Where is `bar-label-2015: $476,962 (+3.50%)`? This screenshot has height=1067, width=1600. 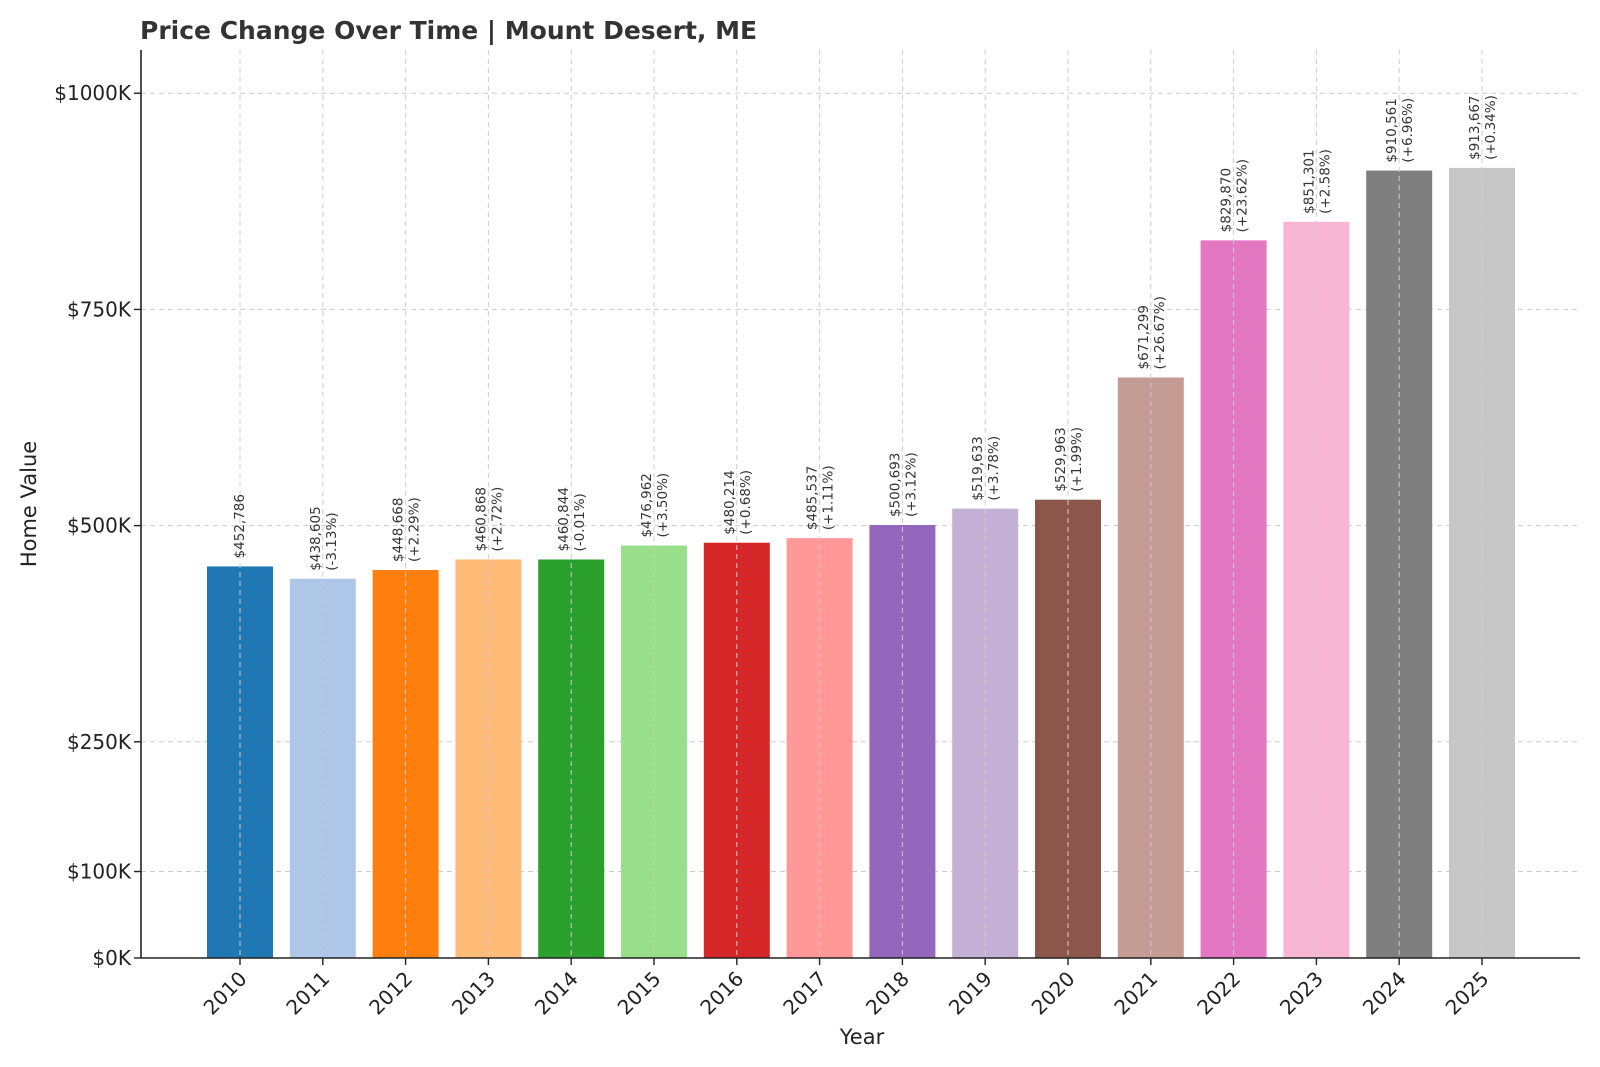
bar-label-2015: $476,962 (+3.50%) is located at coordinates (655, 505).